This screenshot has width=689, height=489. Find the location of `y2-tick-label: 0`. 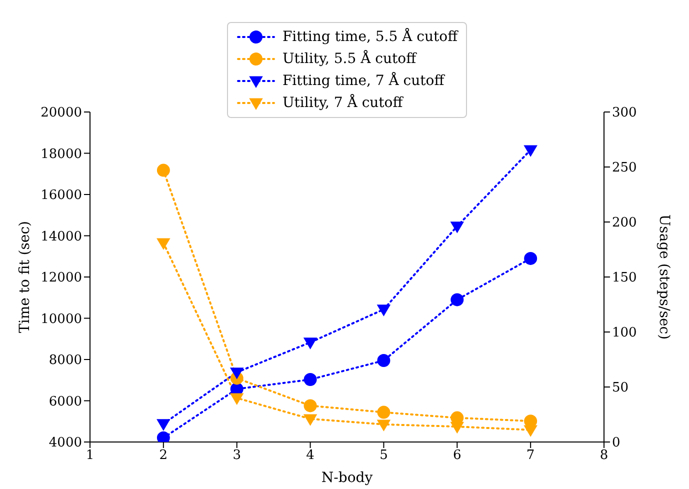

y2-tick-label: 0 is located at coordinates (616, 443).